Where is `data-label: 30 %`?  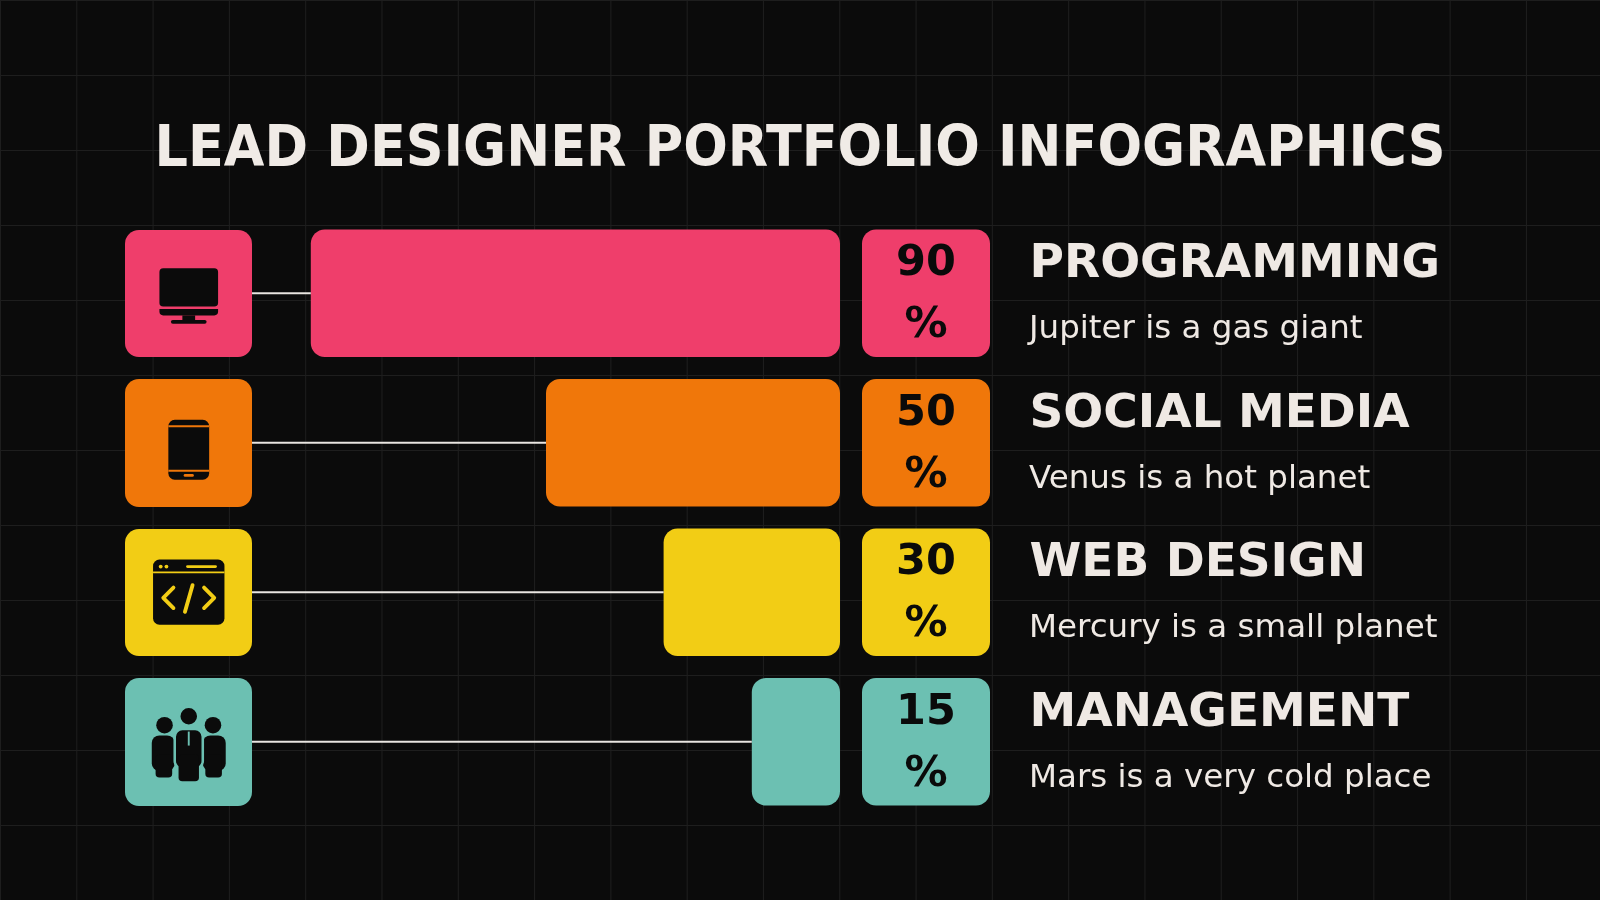 data-label: 30 % is located at coordinates (926, 590).